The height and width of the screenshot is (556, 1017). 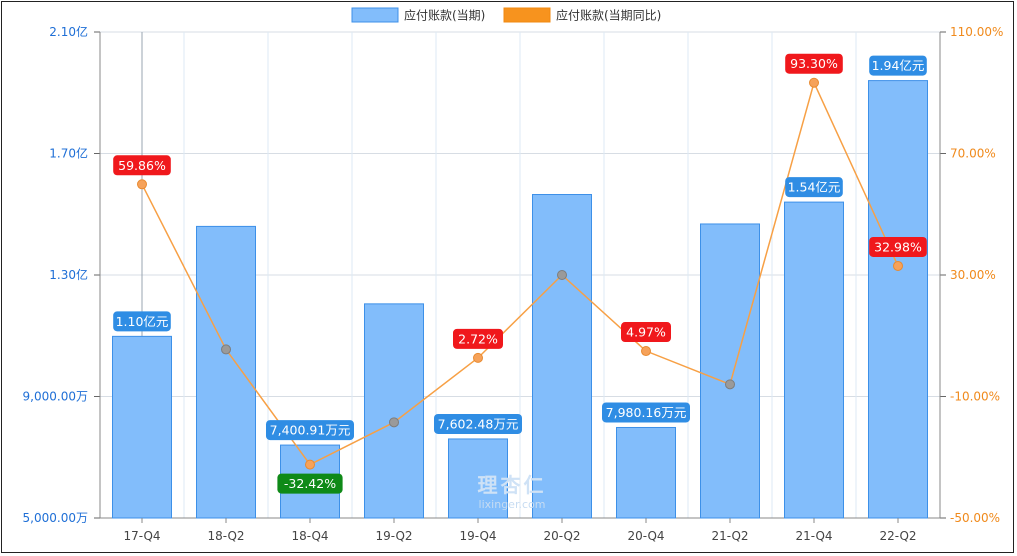 I want to click on left-tick-label: 1.70亿, so click(x=68, y=153).